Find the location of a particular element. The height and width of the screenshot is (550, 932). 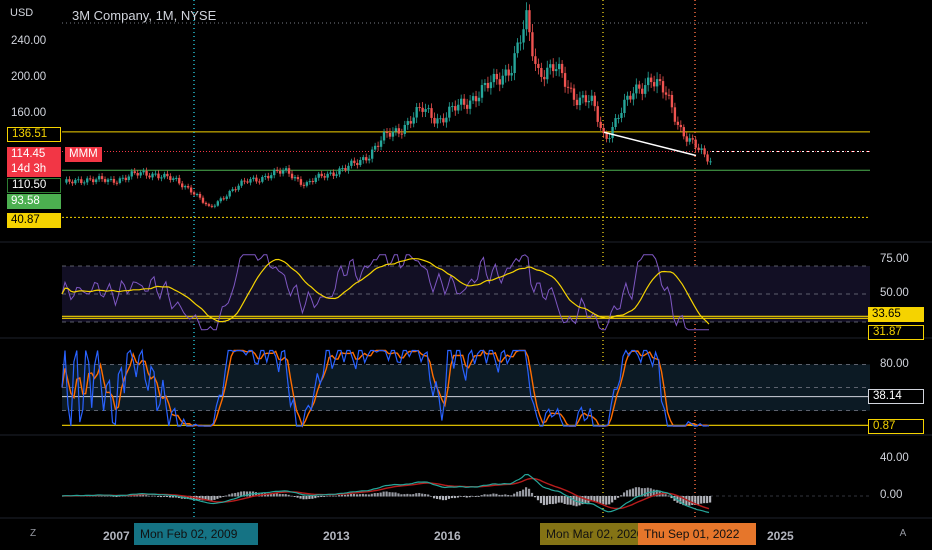

zoom-icon: Z is located at coordinates (33, 533).